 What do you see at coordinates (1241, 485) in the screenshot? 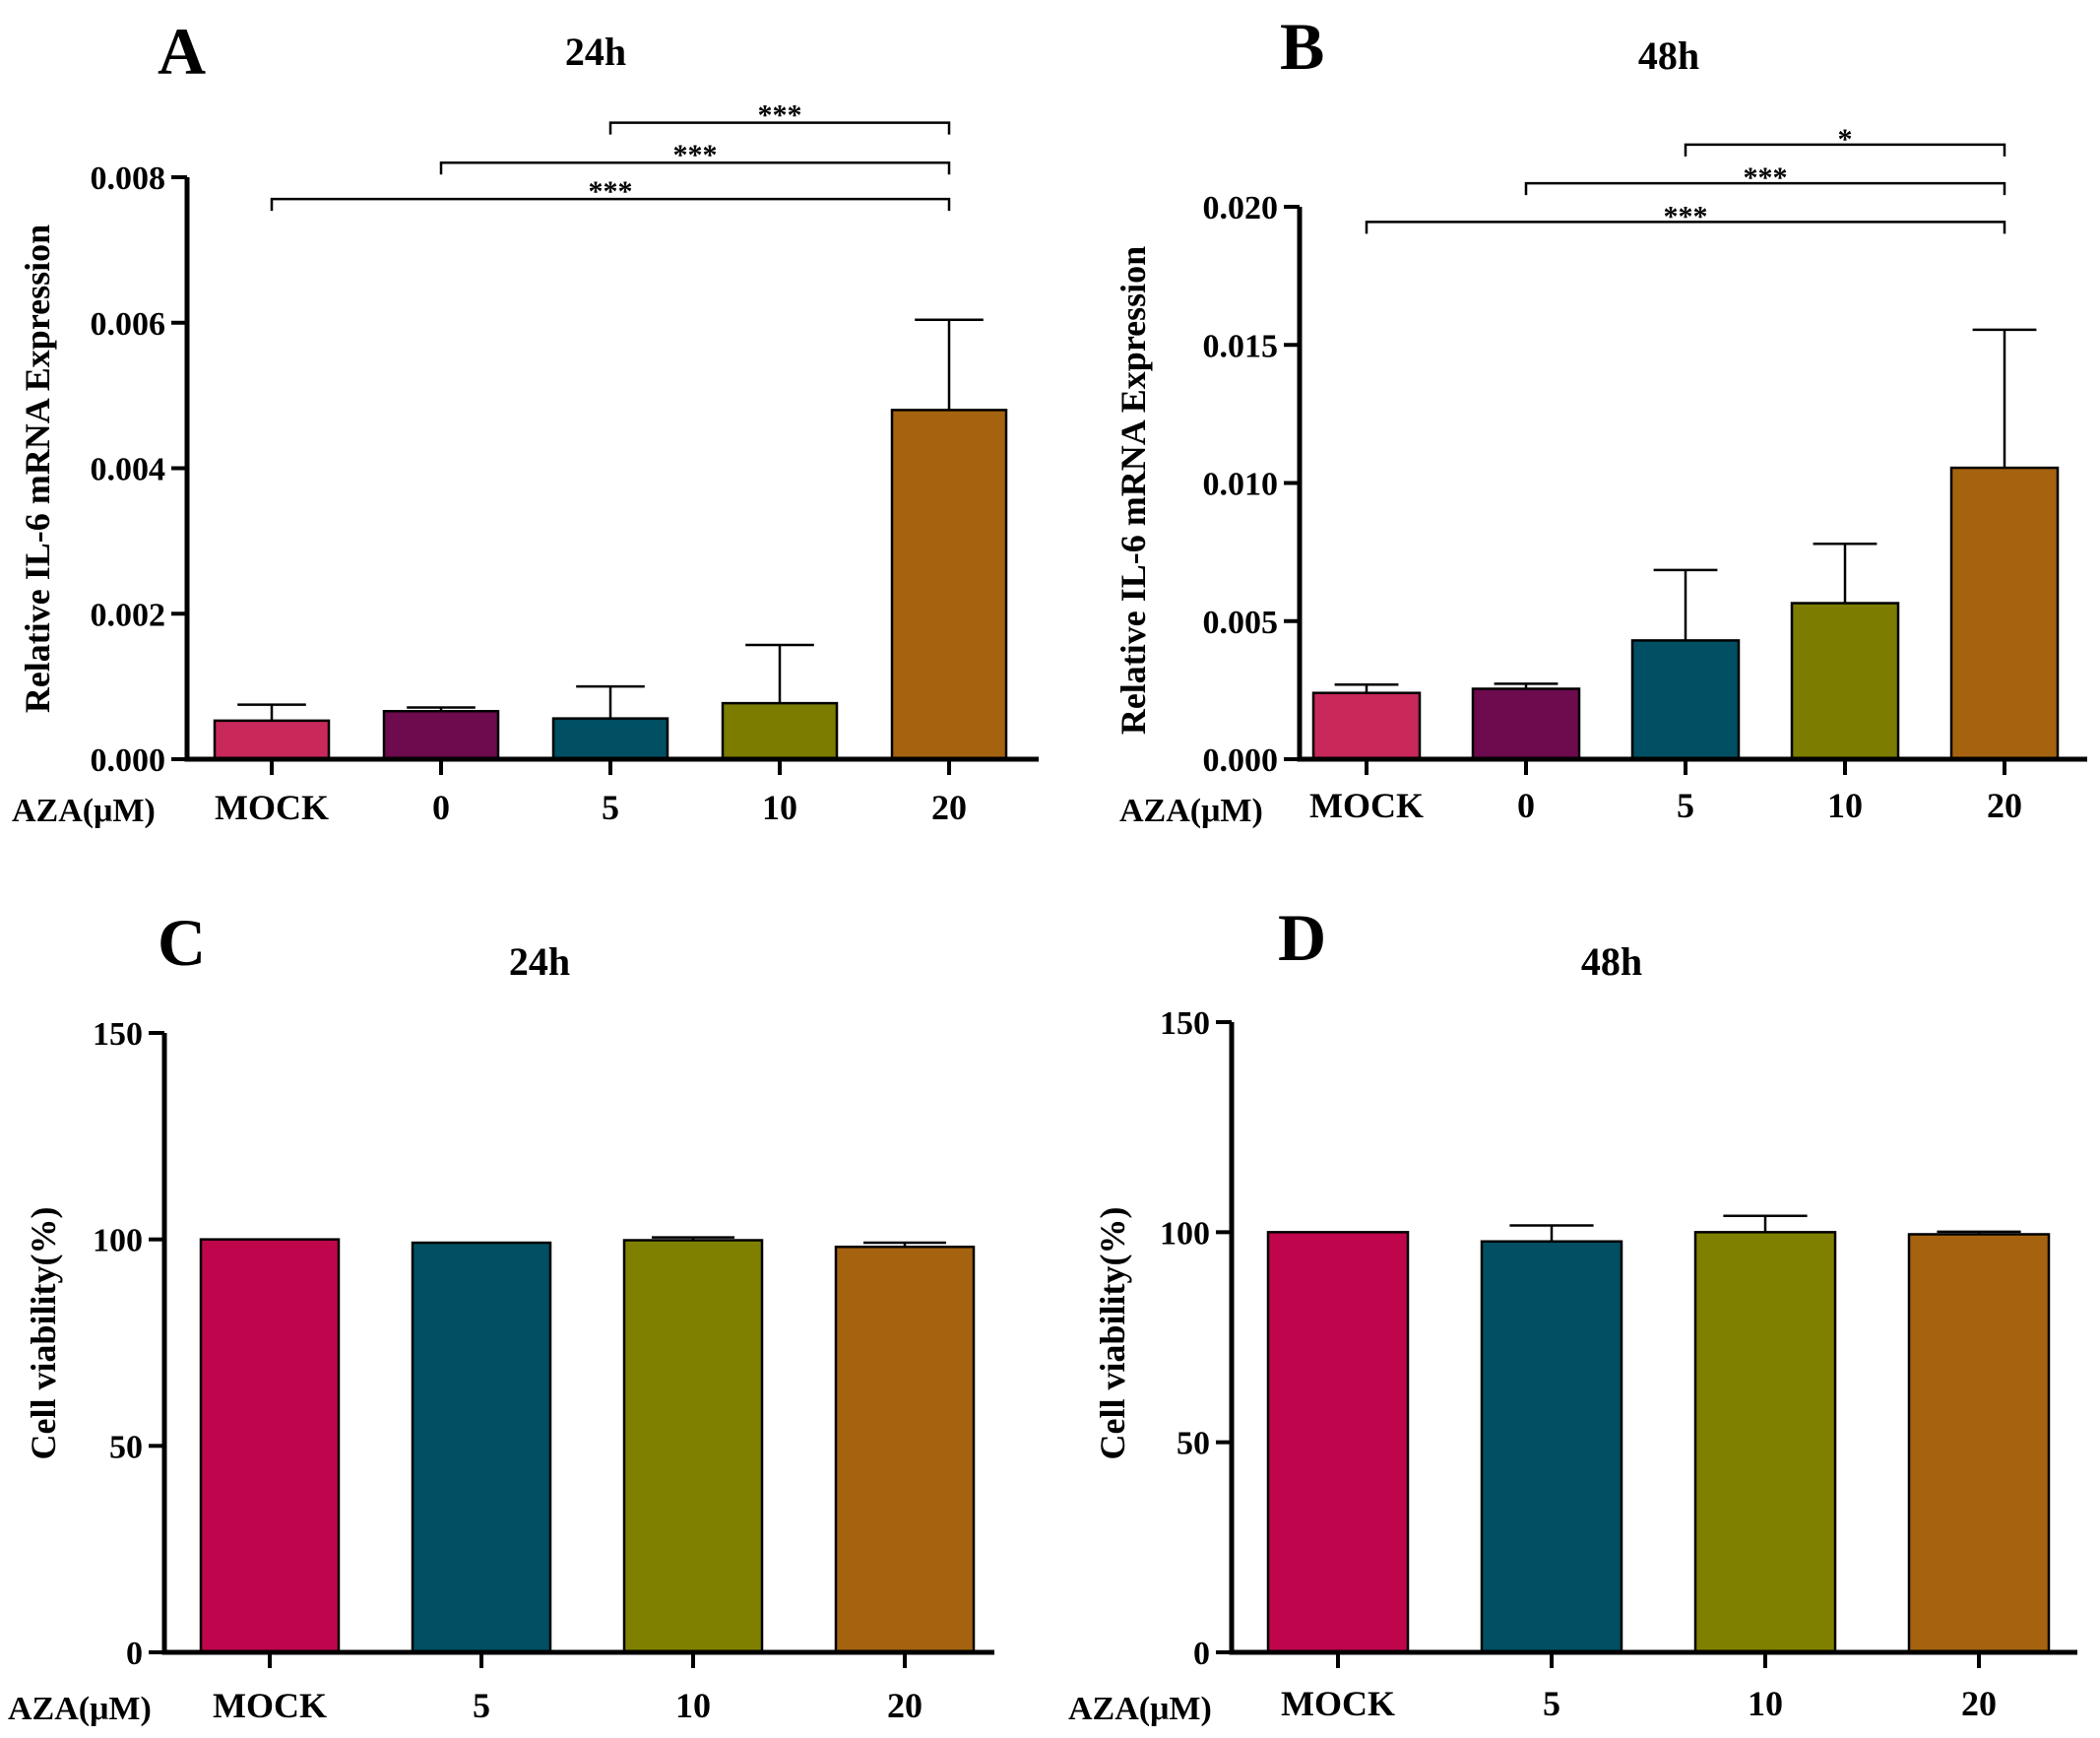
I see `y-tick-label: 0.010` at bounding box center [1241, 485].